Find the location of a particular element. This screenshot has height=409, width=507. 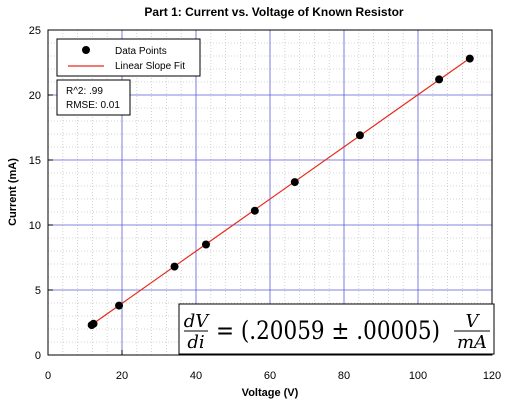

legend-label-data-points: Data Points is located at coordinates (141, 51).